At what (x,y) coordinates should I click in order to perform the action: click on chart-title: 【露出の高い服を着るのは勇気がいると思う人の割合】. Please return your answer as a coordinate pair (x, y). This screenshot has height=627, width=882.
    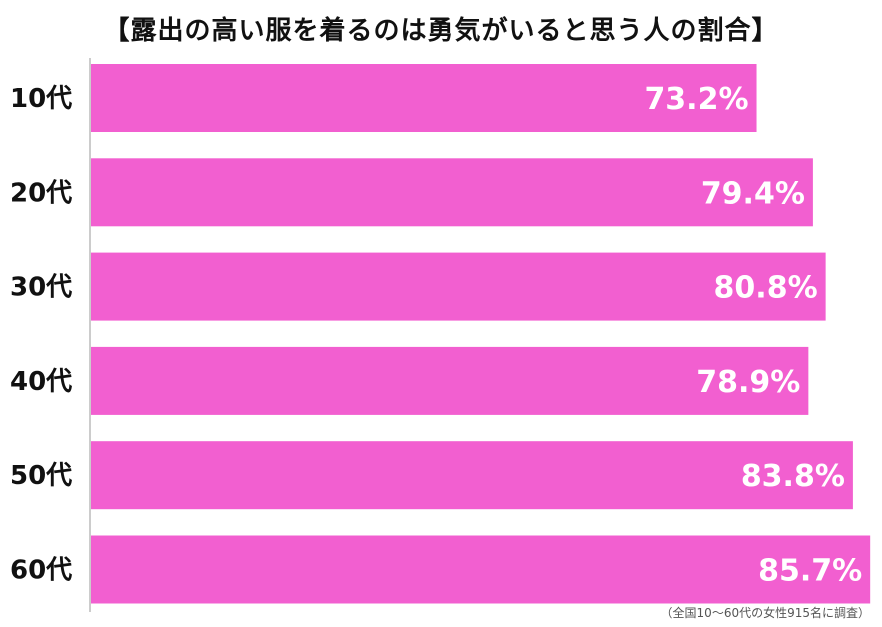
    Looking at the image, I should click on (441, 31).